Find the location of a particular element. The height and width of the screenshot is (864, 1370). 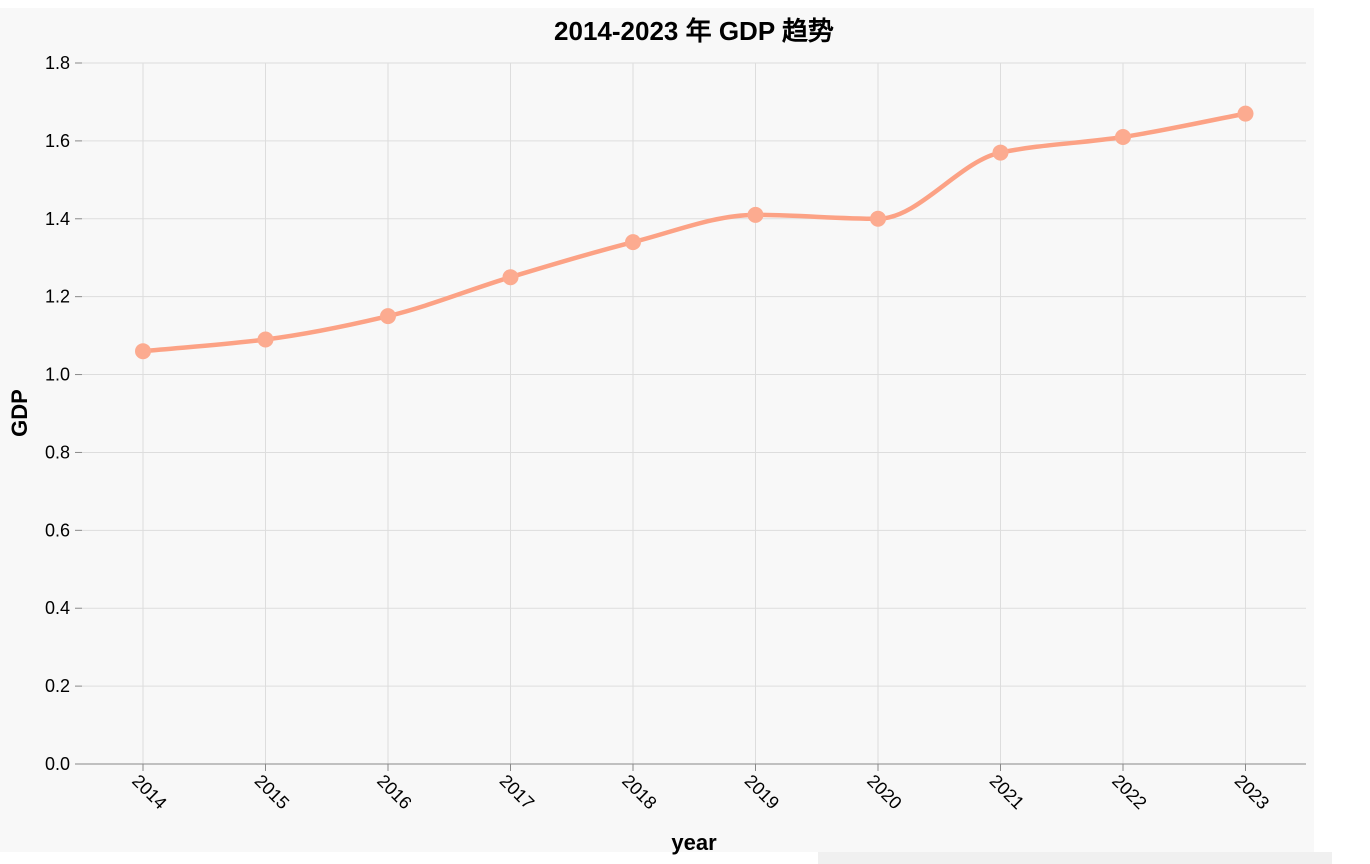

data-point-2014 is located at coordinates (143, 351).